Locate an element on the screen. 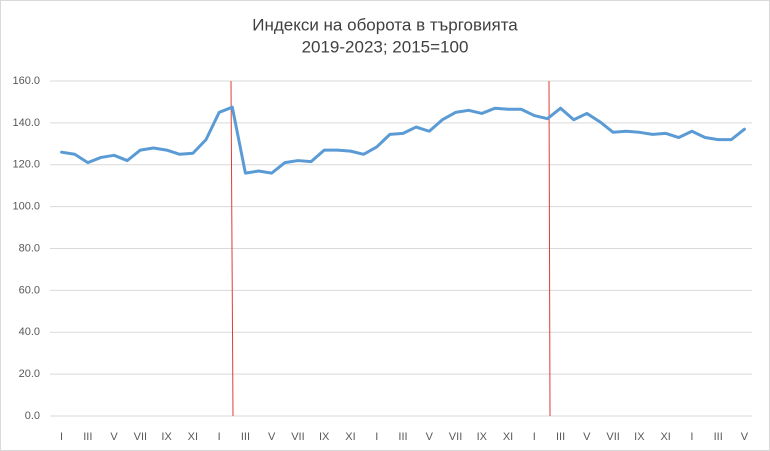 The height and width of the screenshot is (451, 770). y-tick-label: 120.0 is located at coordinates (26, 165).